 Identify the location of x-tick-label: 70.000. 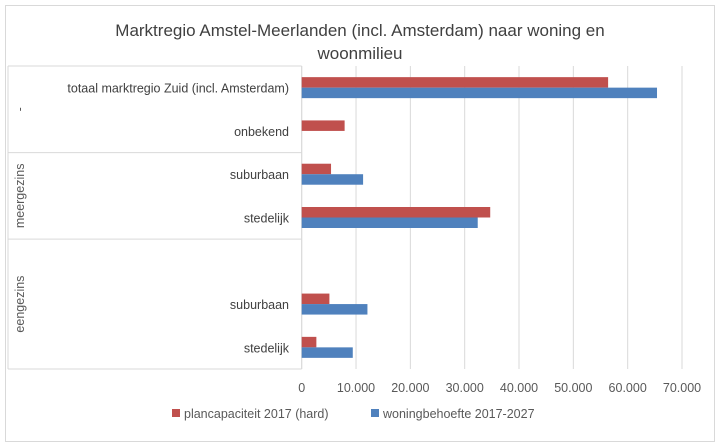
(682, 388).